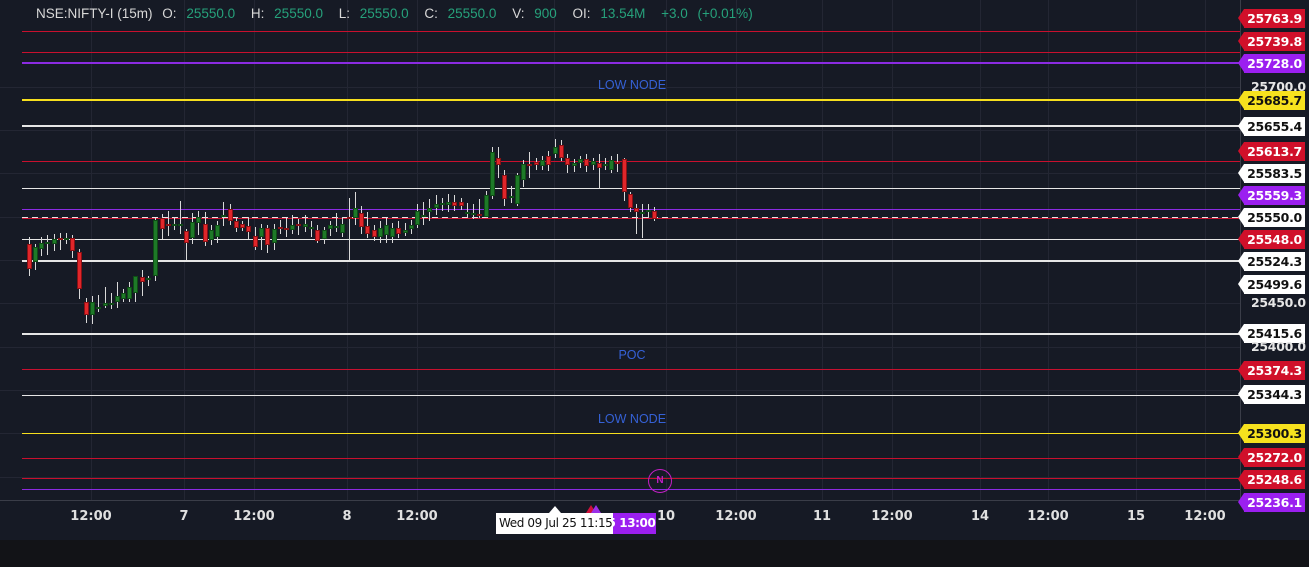  Describe the element at coordinates (1271, 394) in the screenshot. I see `price-tag-white: 25344.3` at that location.